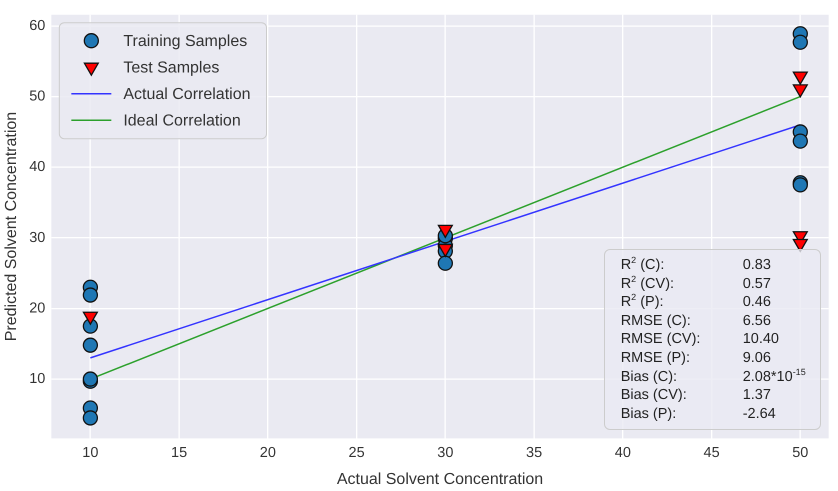  Describe the element at coordinates (534, 453) in the screenshot. I see `x-tick-label: 35` at that location.